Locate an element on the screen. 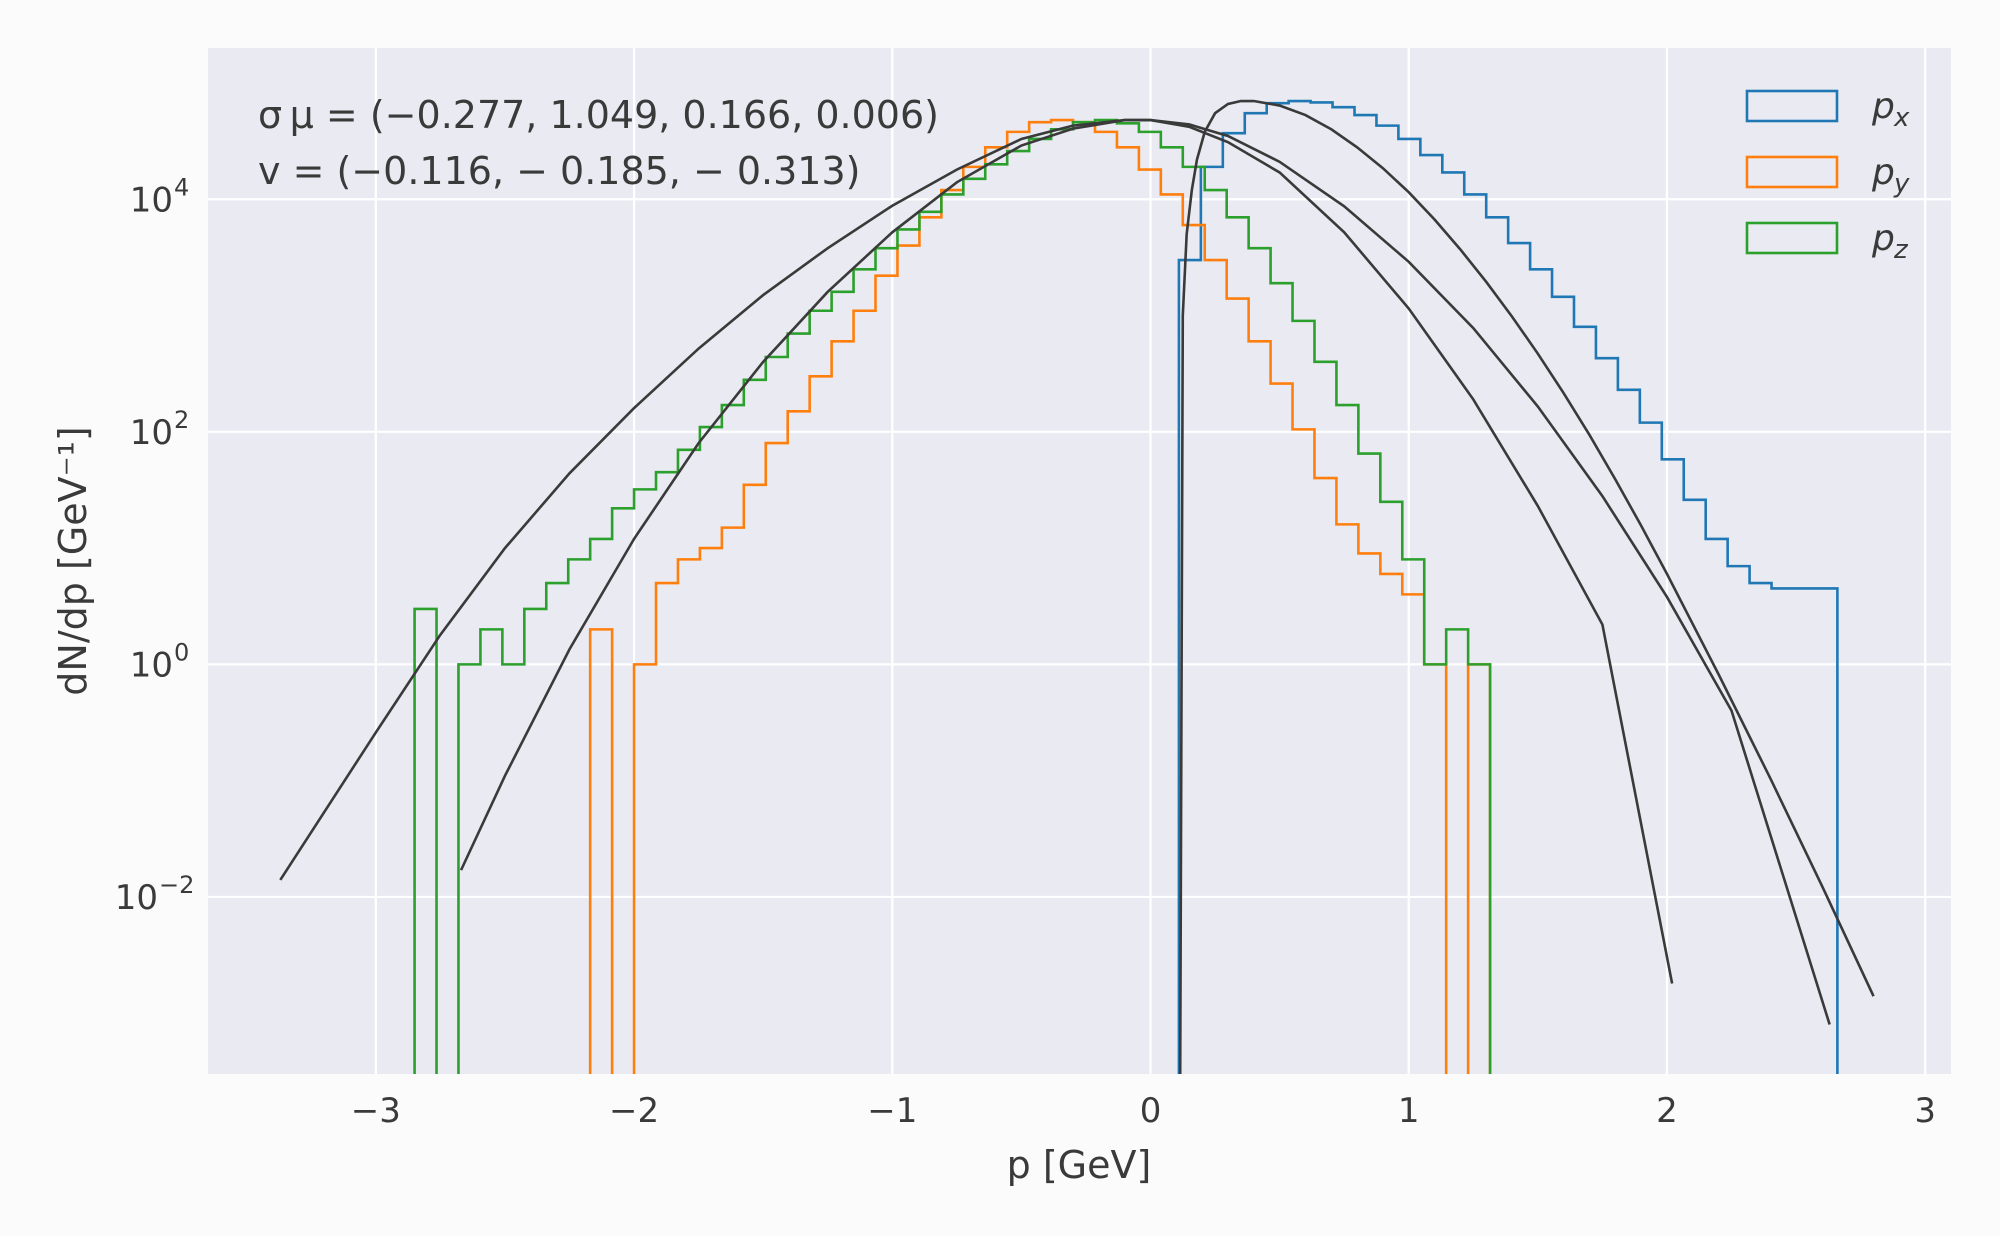 The image size is (2000, 1236). x-tick-label: −3 is located at coordinates (376, 1111).